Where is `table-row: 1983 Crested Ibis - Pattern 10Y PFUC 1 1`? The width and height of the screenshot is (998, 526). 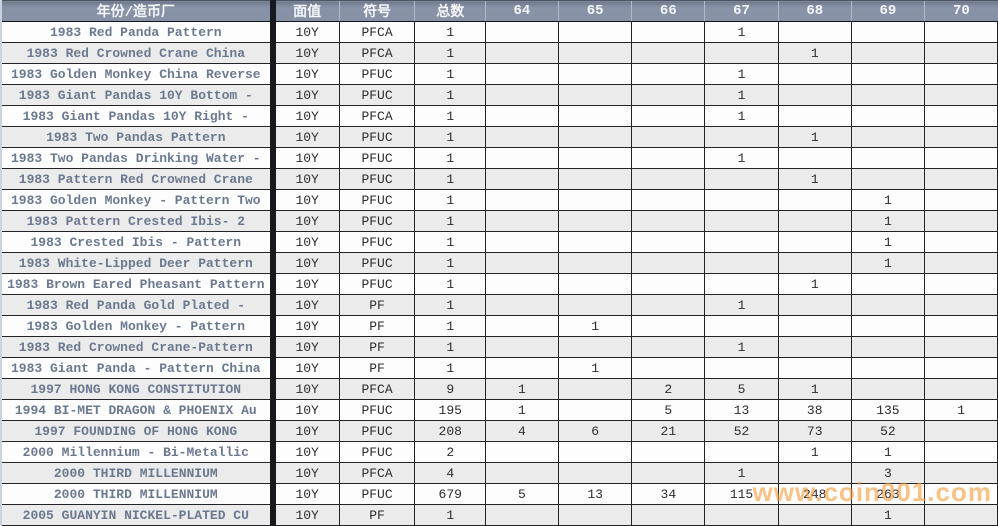 table-row: 1983 Crested Ibis - Pattern 10Y PFUC 1 1 is located at coordinates (500, 242).